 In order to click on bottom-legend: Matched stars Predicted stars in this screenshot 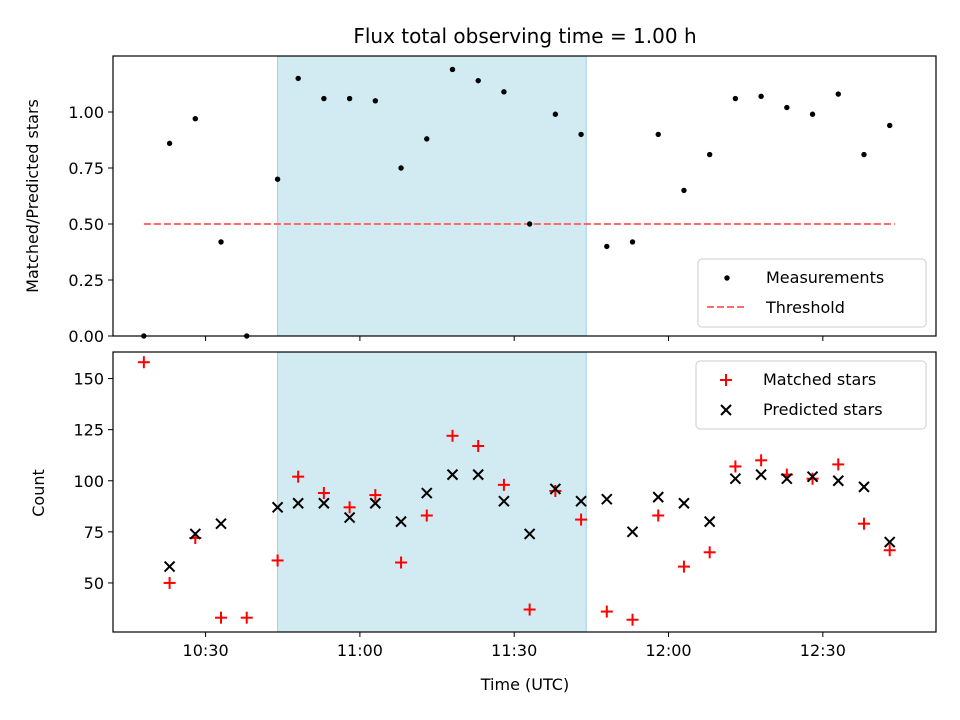, I will do `click(811, 395)`.